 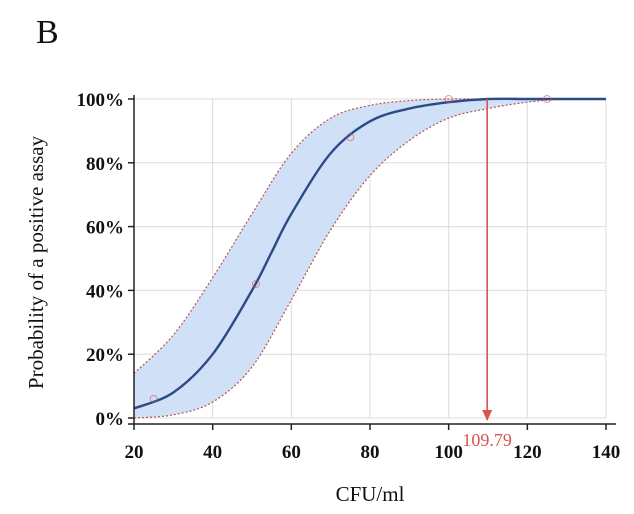 I want to click on y-tick-label: 0%, so click(x=110, y=419).